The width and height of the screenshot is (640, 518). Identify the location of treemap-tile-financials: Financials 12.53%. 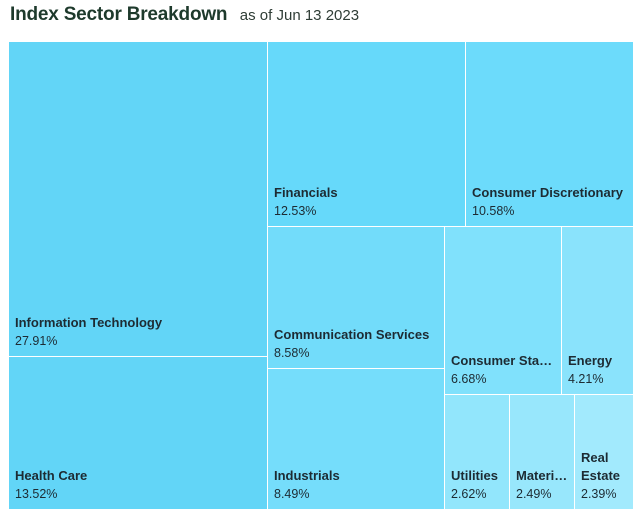
(367, 134).